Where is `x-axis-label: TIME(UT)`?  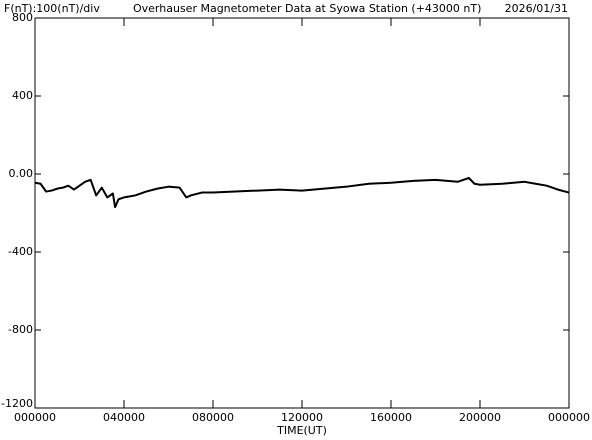 x-axis-label: TIME(UT) is located at coordinates (301, 430).